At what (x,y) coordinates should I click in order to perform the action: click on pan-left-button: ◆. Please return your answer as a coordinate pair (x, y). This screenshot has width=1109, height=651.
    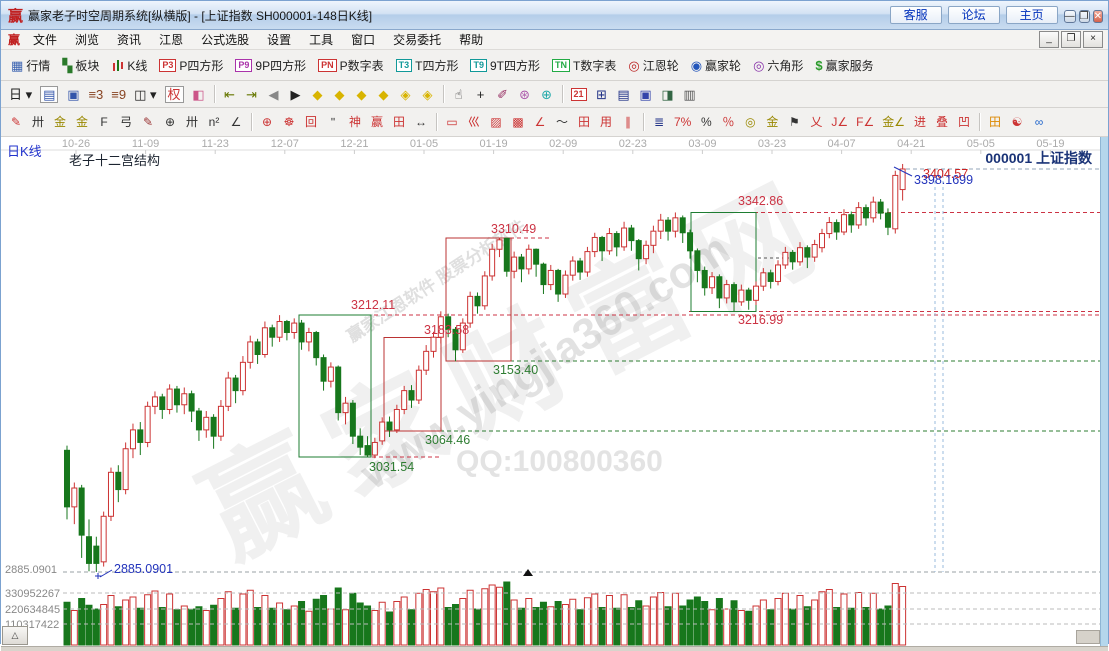
    Looking at the image, I should click on (318, 94).